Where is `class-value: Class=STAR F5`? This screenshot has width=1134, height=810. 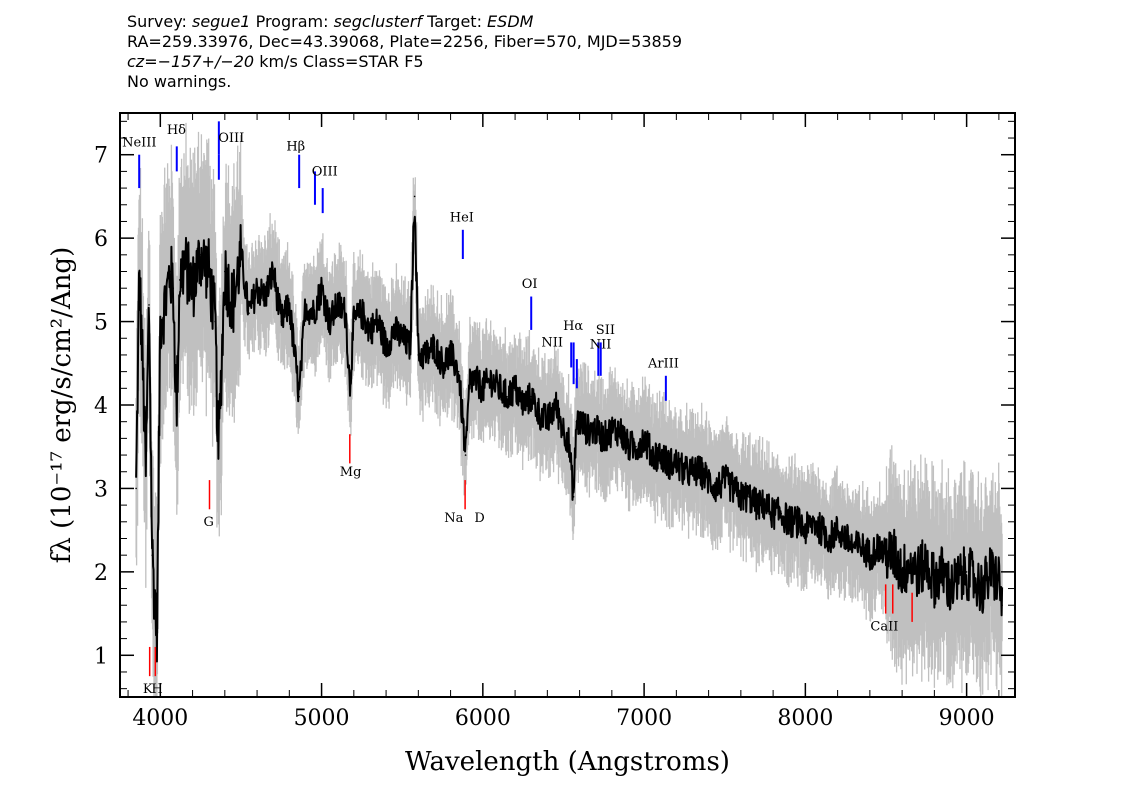 class-value: Class=STAR F5 is located at coordinates (363, 61).